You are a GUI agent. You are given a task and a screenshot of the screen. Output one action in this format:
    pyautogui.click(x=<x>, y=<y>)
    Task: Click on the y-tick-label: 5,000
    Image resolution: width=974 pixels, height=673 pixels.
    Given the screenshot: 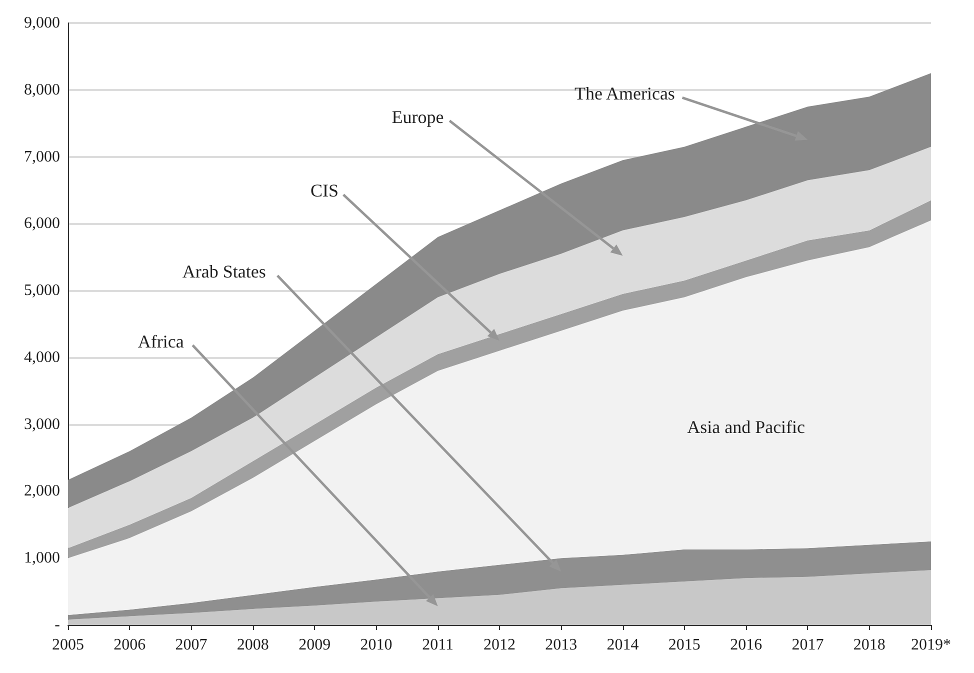 What is the action you would take?
    pyautogui.click(x=42, y=291)
    